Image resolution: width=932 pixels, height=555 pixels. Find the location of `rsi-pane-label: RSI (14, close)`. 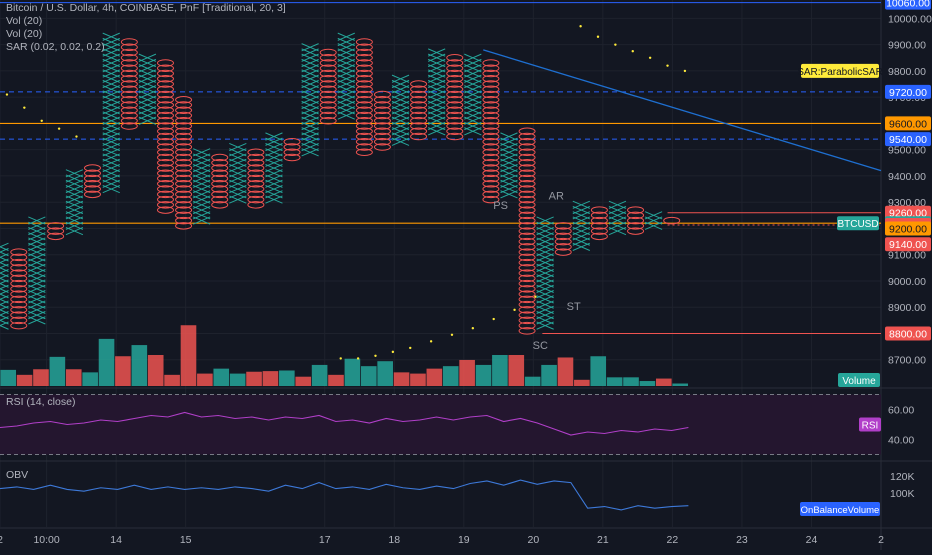

rsi-pane-label: RSI (14, close) is located at coordinates (41, 402).